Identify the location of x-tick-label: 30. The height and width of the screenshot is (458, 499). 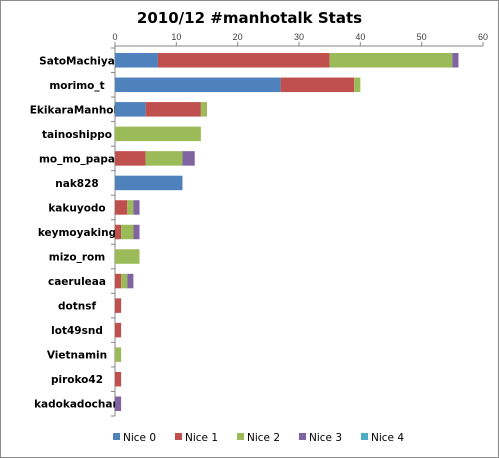
(299, 37).